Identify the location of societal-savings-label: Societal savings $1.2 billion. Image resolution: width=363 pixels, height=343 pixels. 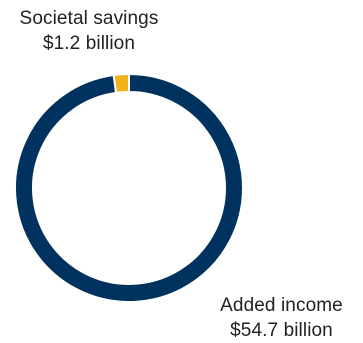
(89, 31).